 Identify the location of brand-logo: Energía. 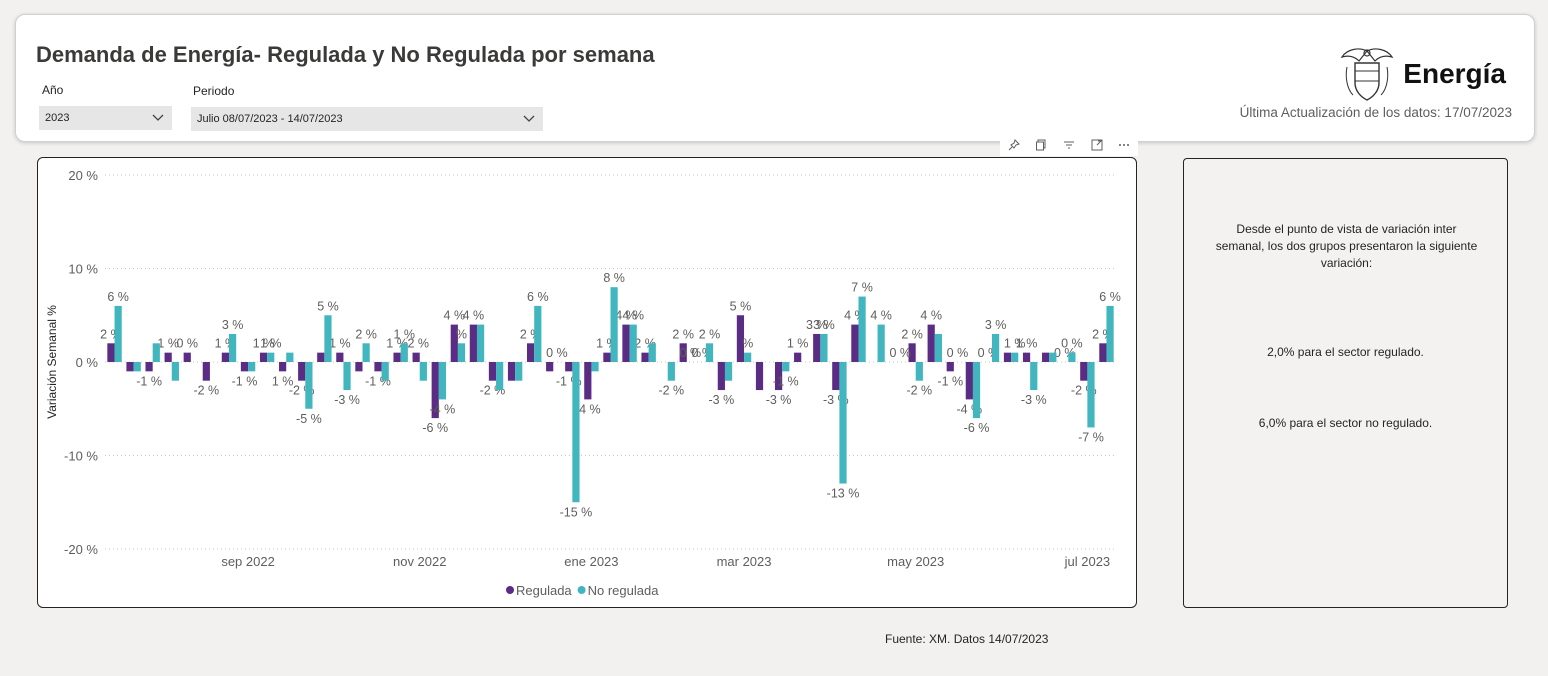
(1422, 74).